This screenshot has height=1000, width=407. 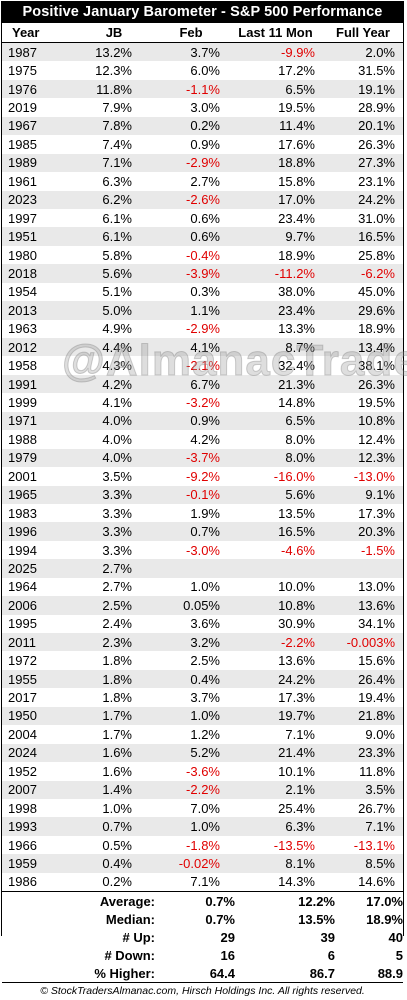 What do you see at coordinates (202, 52) in the screenshot?
I see `table-row: 1987 13.2% 3.7% -9.9% 2.0%` at bounding box center [202, 52].